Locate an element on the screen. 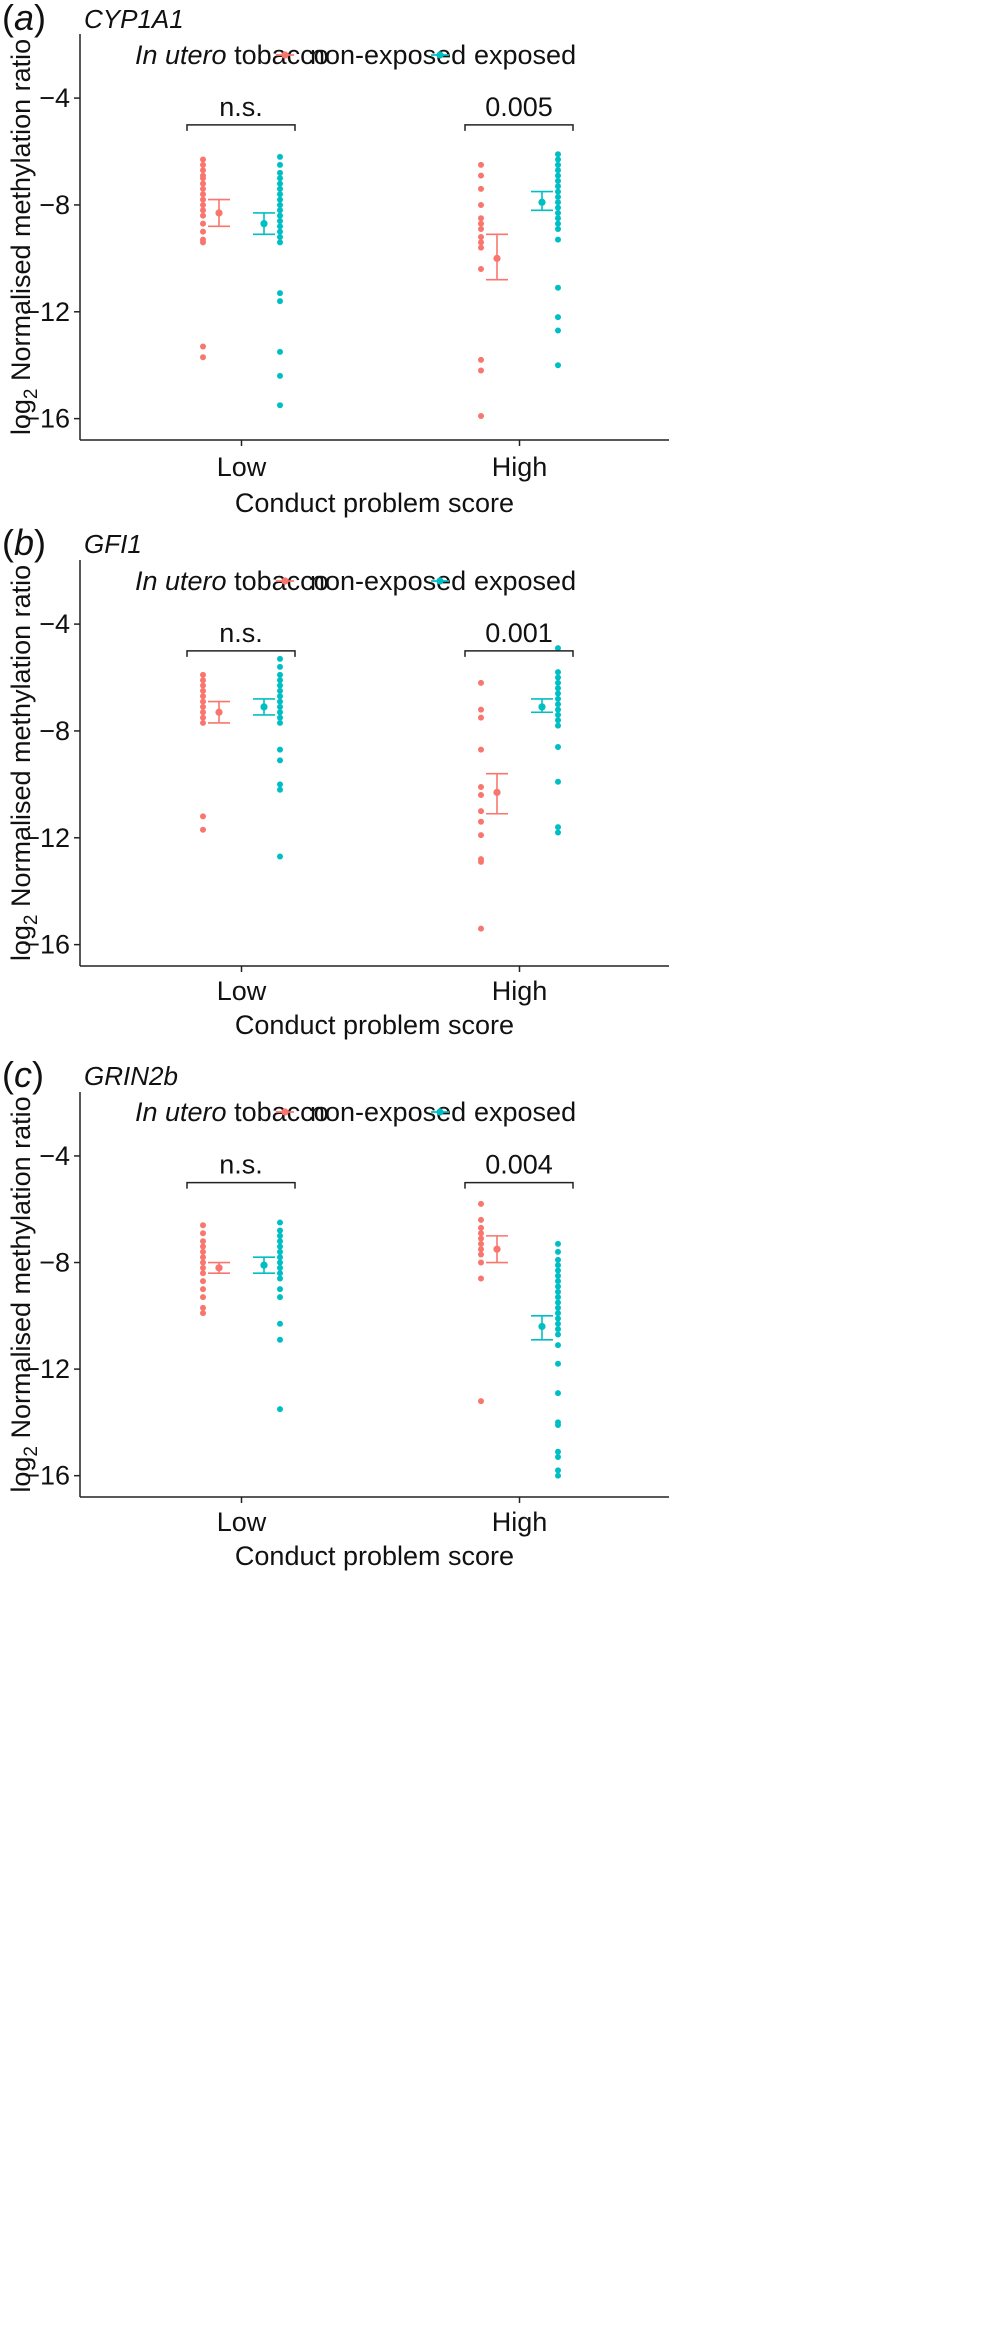 The height and width of the screenshot is (2330, 992). y-axis-title-subscript: 2 is located at coordinates (31, 920).